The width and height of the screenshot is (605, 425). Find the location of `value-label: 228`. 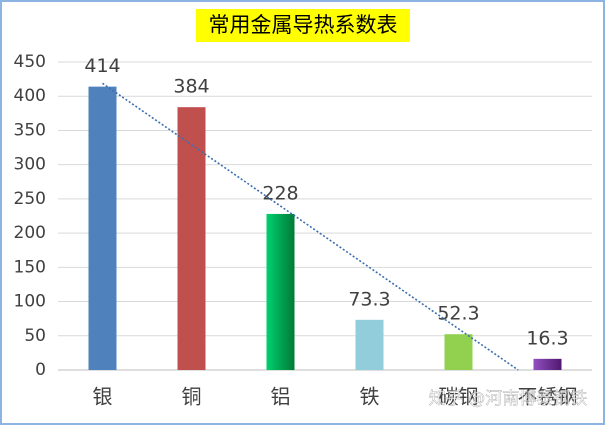

value-label: 228 is located at coordinates (280, 193).